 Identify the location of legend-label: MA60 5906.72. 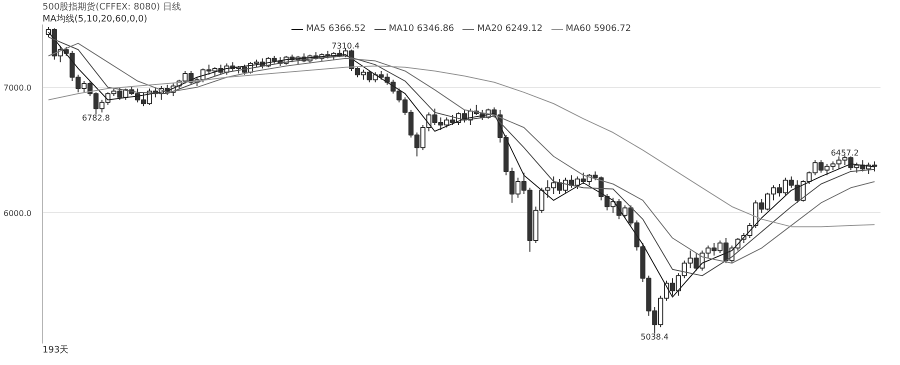
(599, 29).